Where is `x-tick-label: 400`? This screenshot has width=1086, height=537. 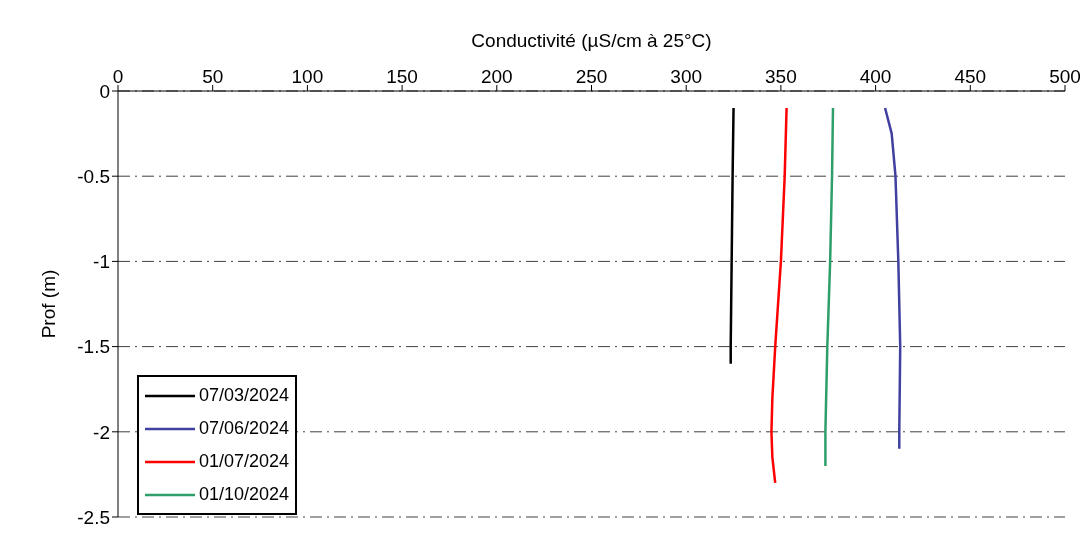 x-tick-label: 400 is located at coordinates (875, 76).